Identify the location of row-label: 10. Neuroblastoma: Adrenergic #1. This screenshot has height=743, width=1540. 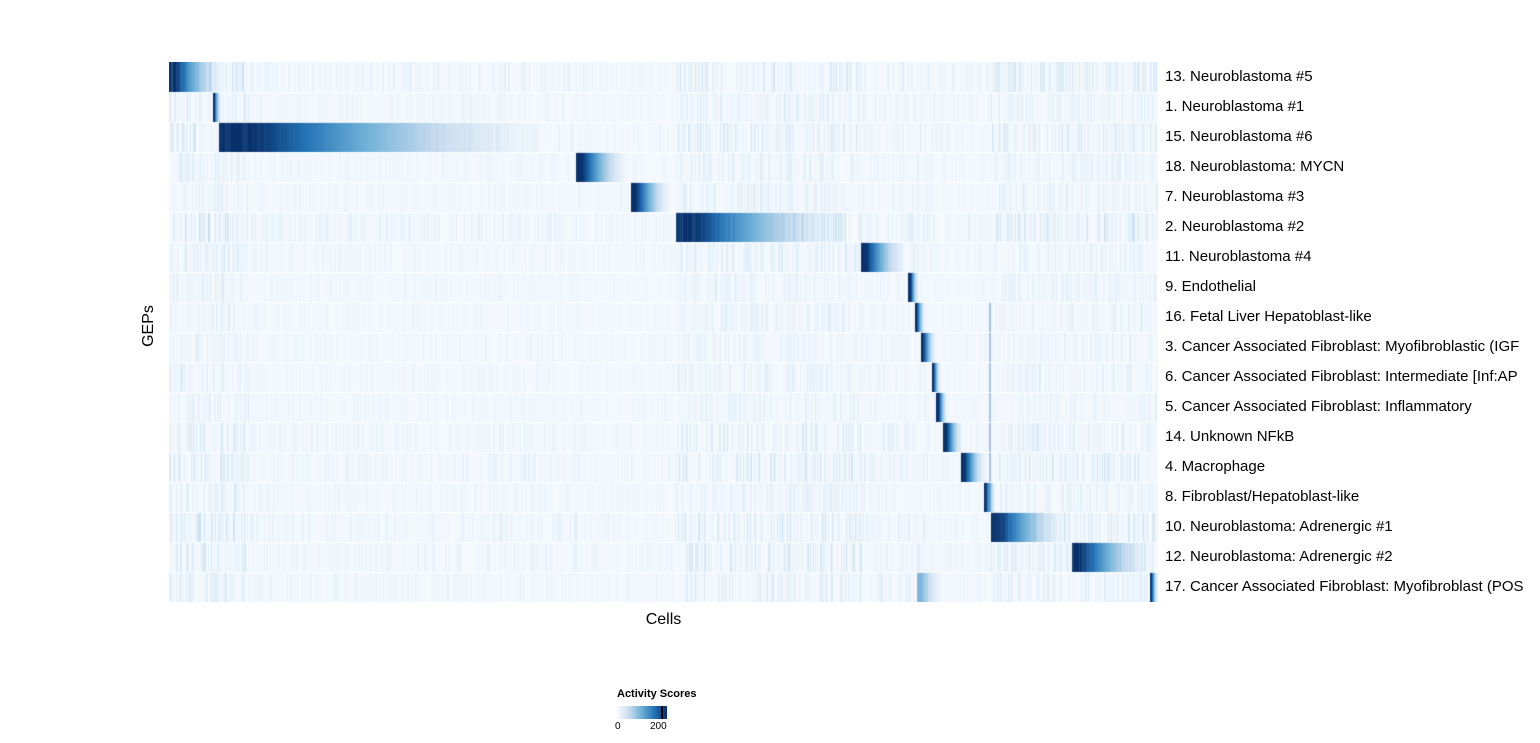
(1279, 526).